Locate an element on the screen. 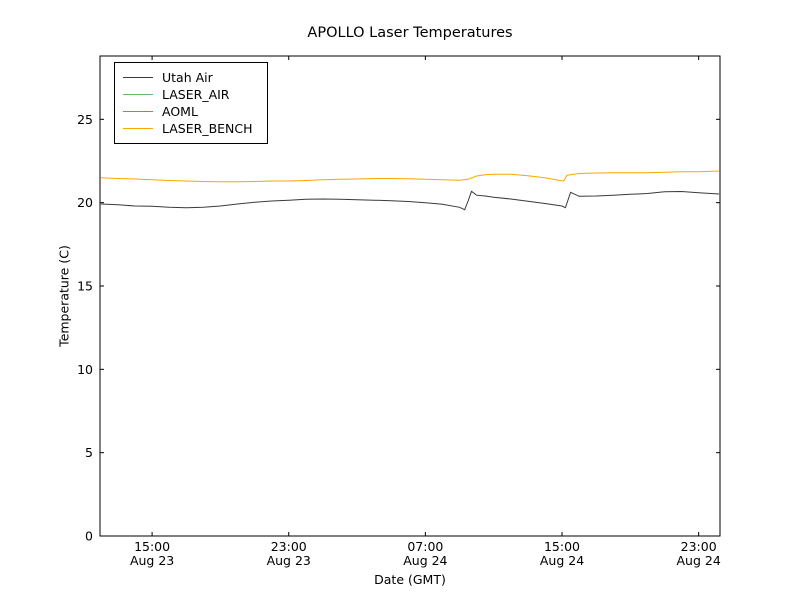  legend-item-aoml: AOML is located at coordinates (188, 111).